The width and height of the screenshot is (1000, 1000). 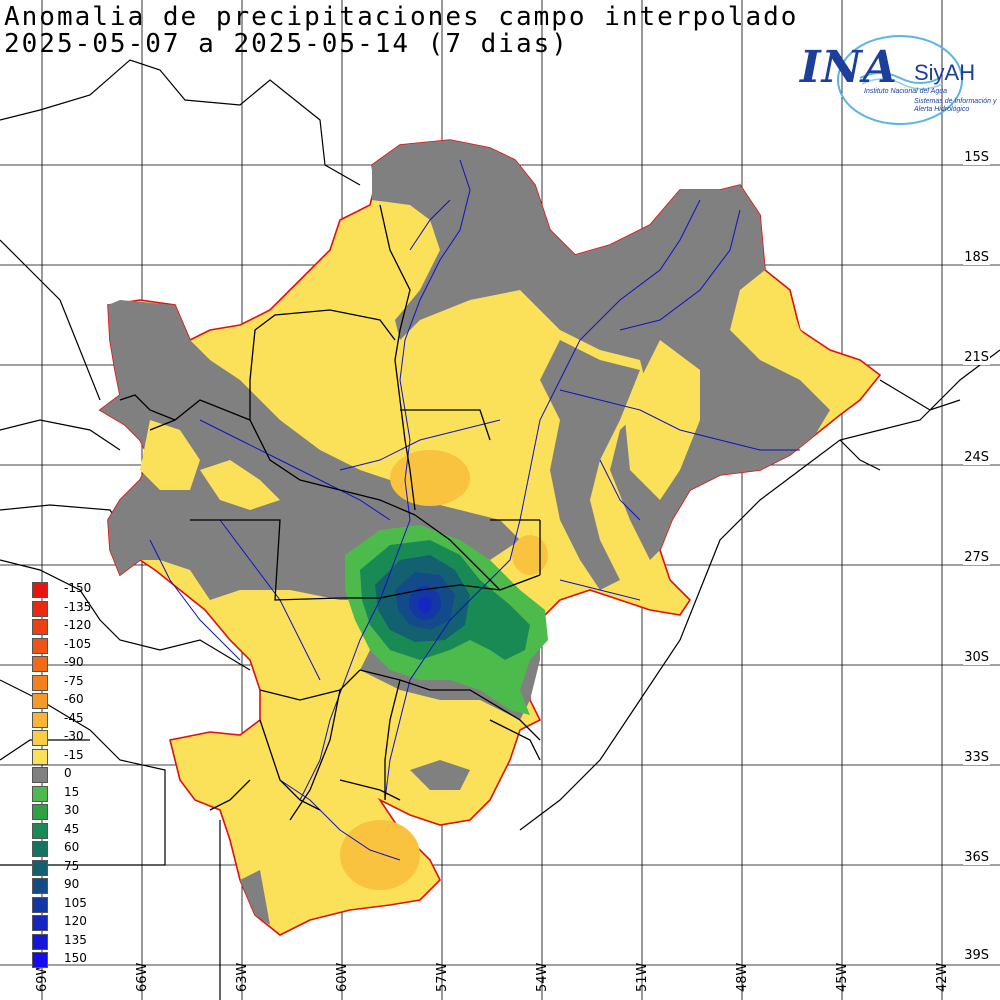 What do you see at coordinates (542, 977) in the screenshot?
I see `lon-label: 54W` at bounding box center [542, 977].